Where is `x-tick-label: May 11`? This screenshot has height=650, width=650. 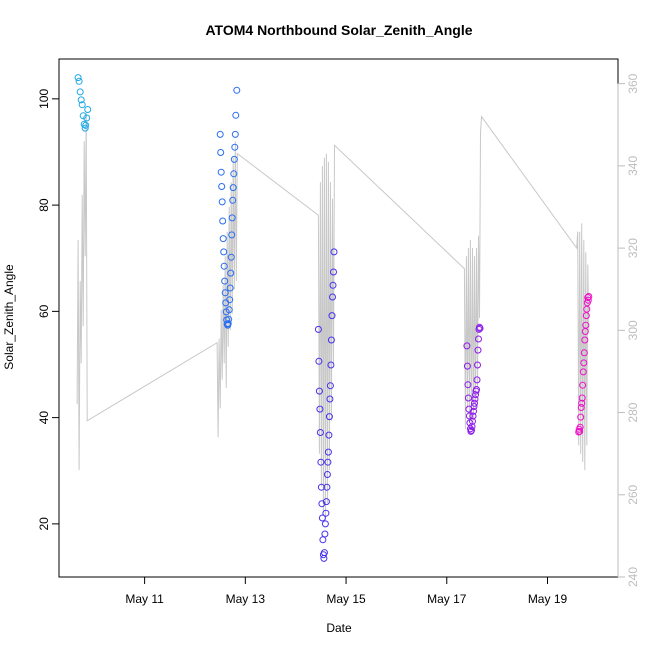 x-tick-label: May 11 is located at coordinates (144, 599).